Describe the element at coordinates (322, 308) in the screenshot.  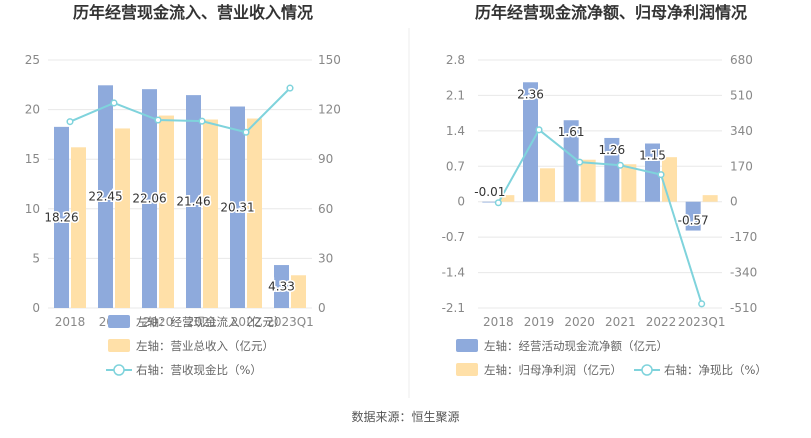
I see `chart1-right-tick-label: 0` at that location.